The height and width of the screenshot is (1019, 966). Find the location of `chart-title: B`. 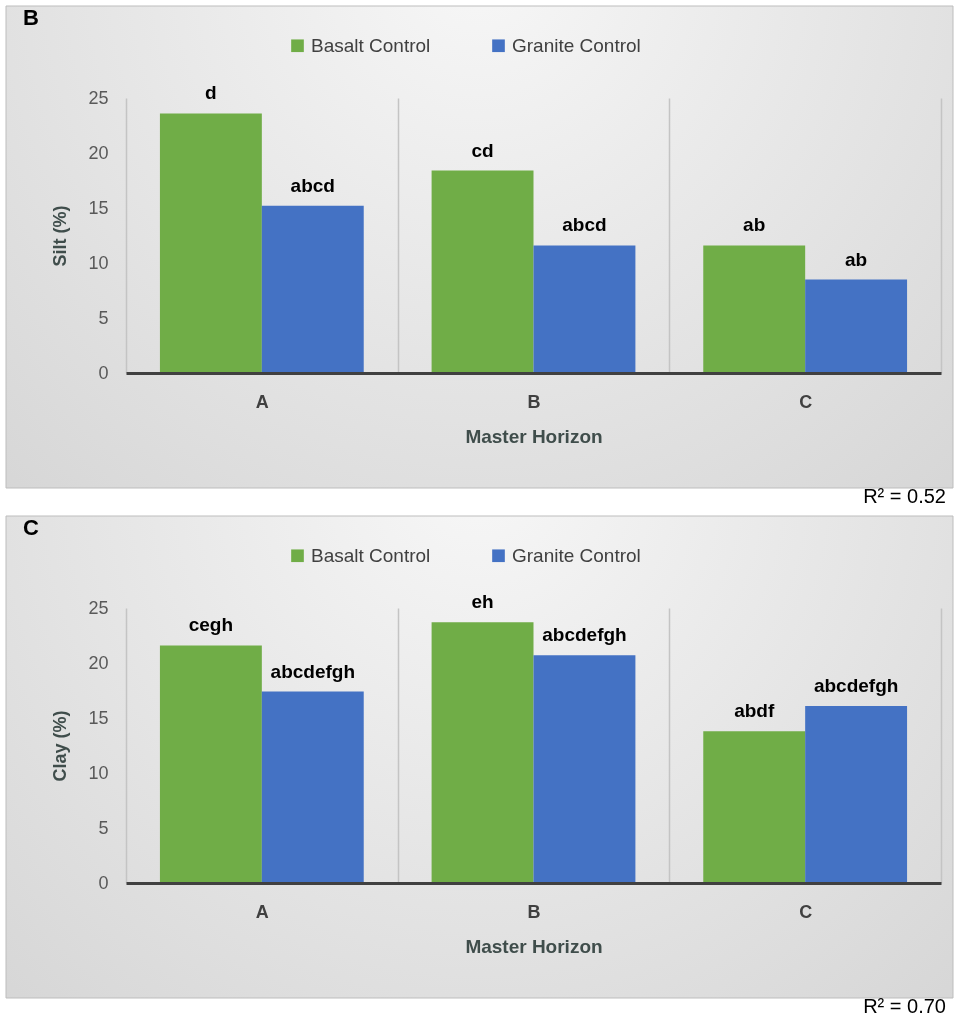

chart-title: B is located at coordinates (31, 17).